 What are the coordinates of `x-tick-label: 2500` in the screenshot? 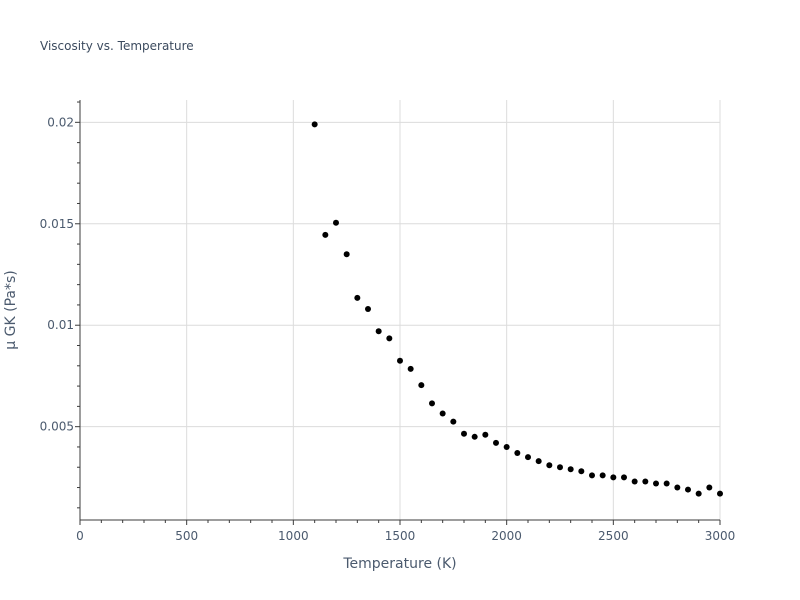 It's located at (613, 536).